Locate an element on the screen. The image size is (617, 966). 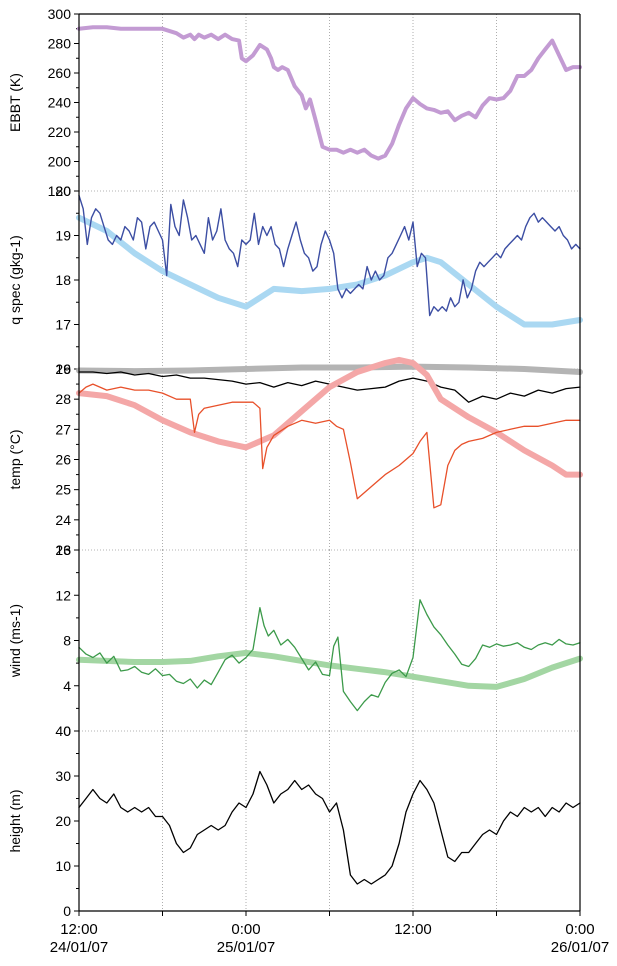
y-tick-label: 27 is located at coordinates (63, 429).